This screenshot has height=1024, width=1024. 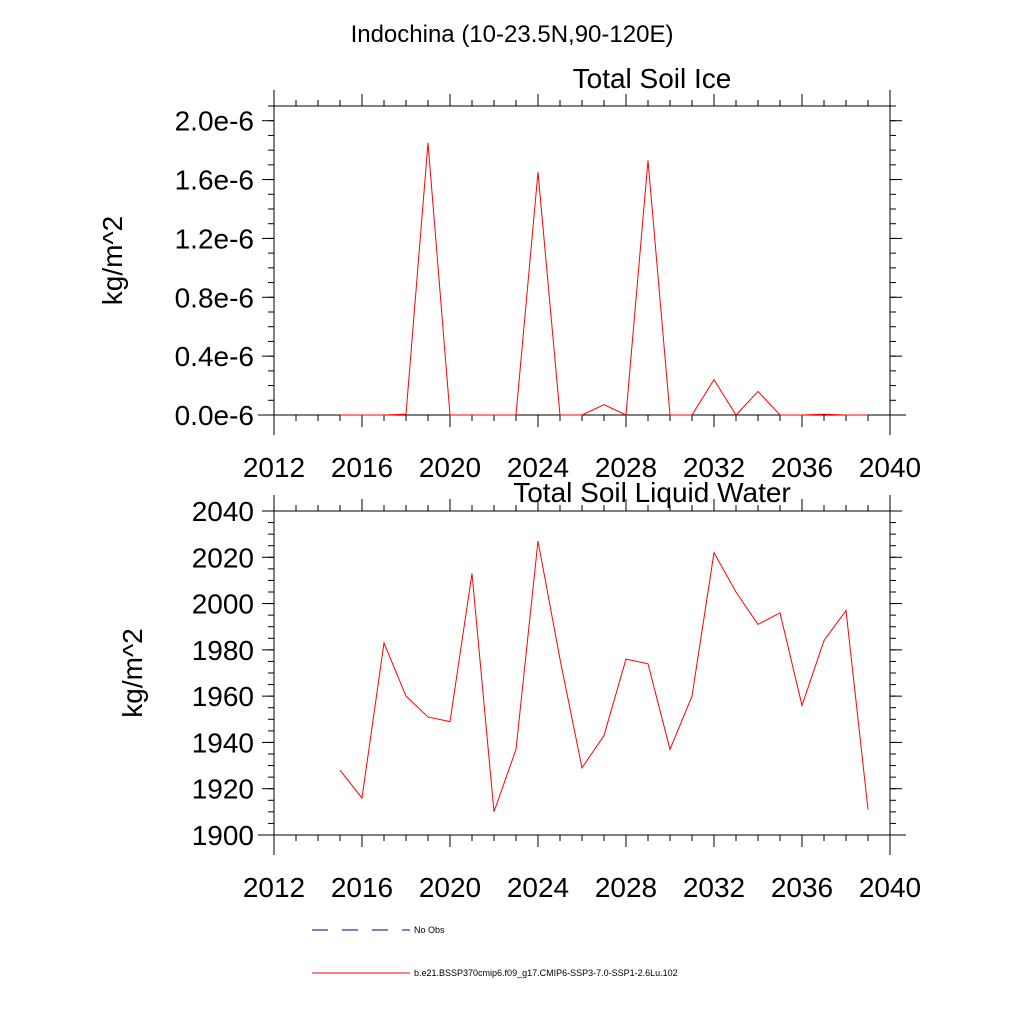 I want to click on y-tick-label: 2020, so click(x=223, y=557).